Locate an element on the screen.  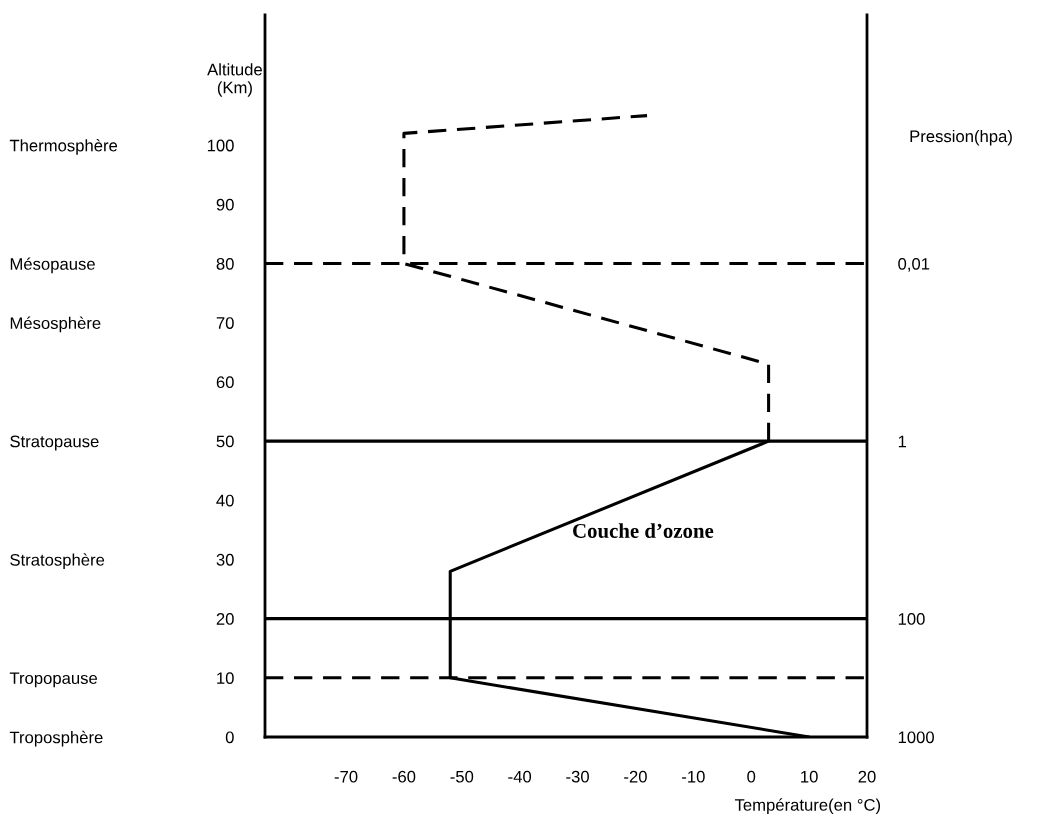
y-tick-label: 10 is located at coordinates (225, 678).